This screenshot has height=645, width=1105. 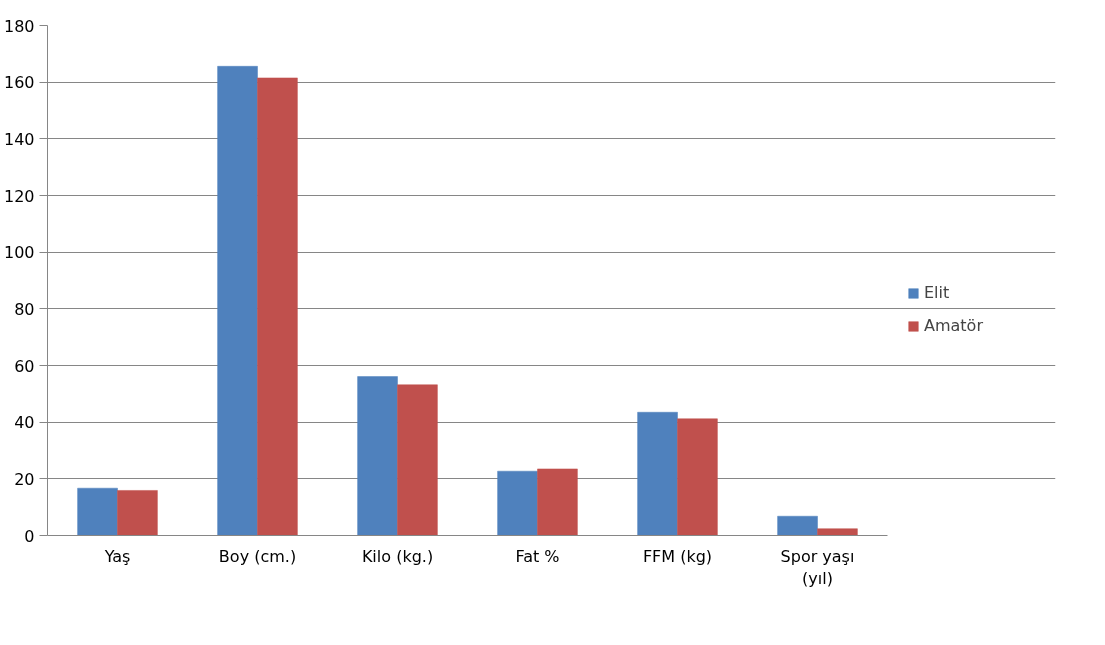 What do you see at coordinates (953, 325) in the screenshot?
I see `legend-label: Amatör` at bounding box center [953, 325].